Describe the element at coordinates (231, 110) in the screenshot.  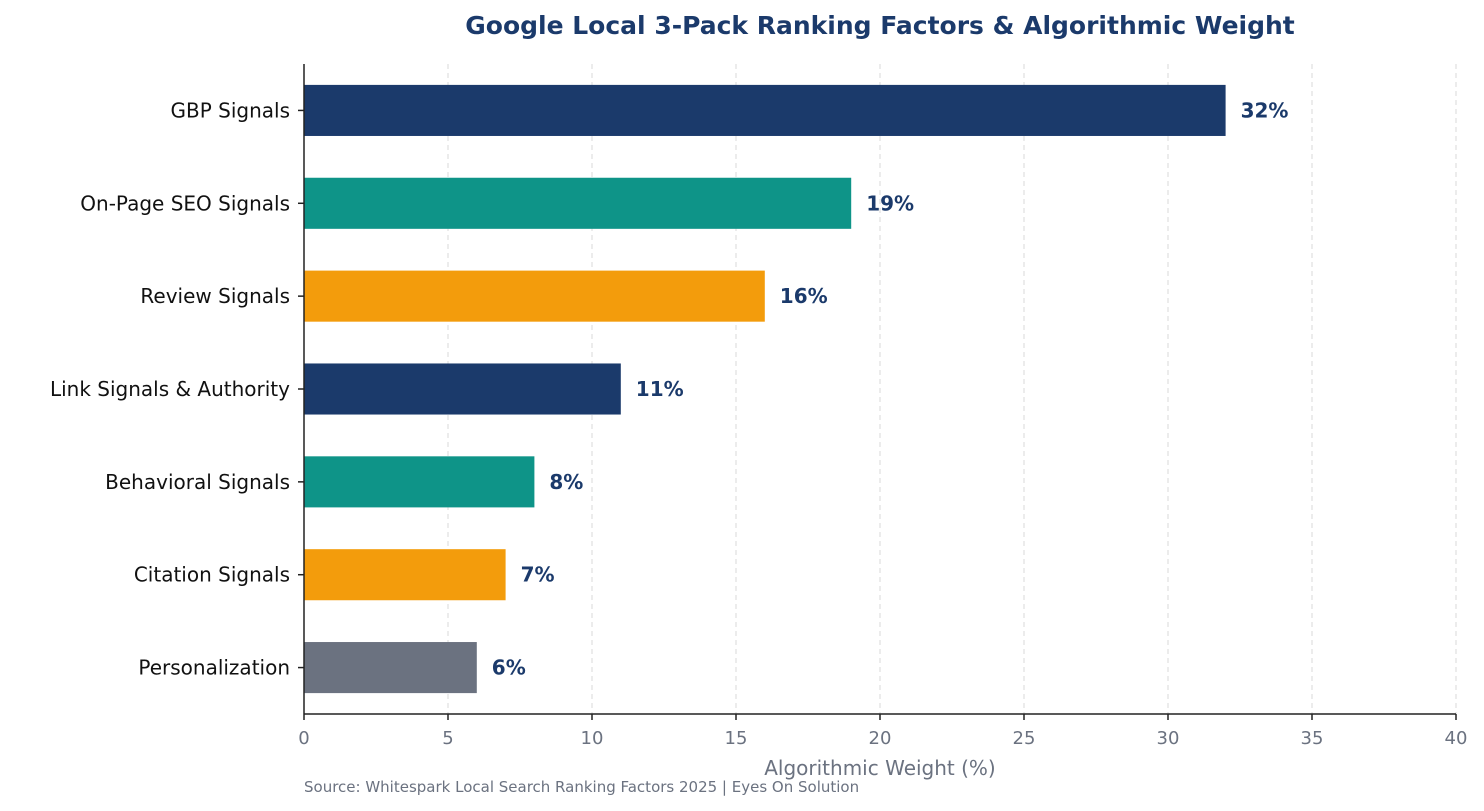
I see `category-label: GBP Signals` at that location.